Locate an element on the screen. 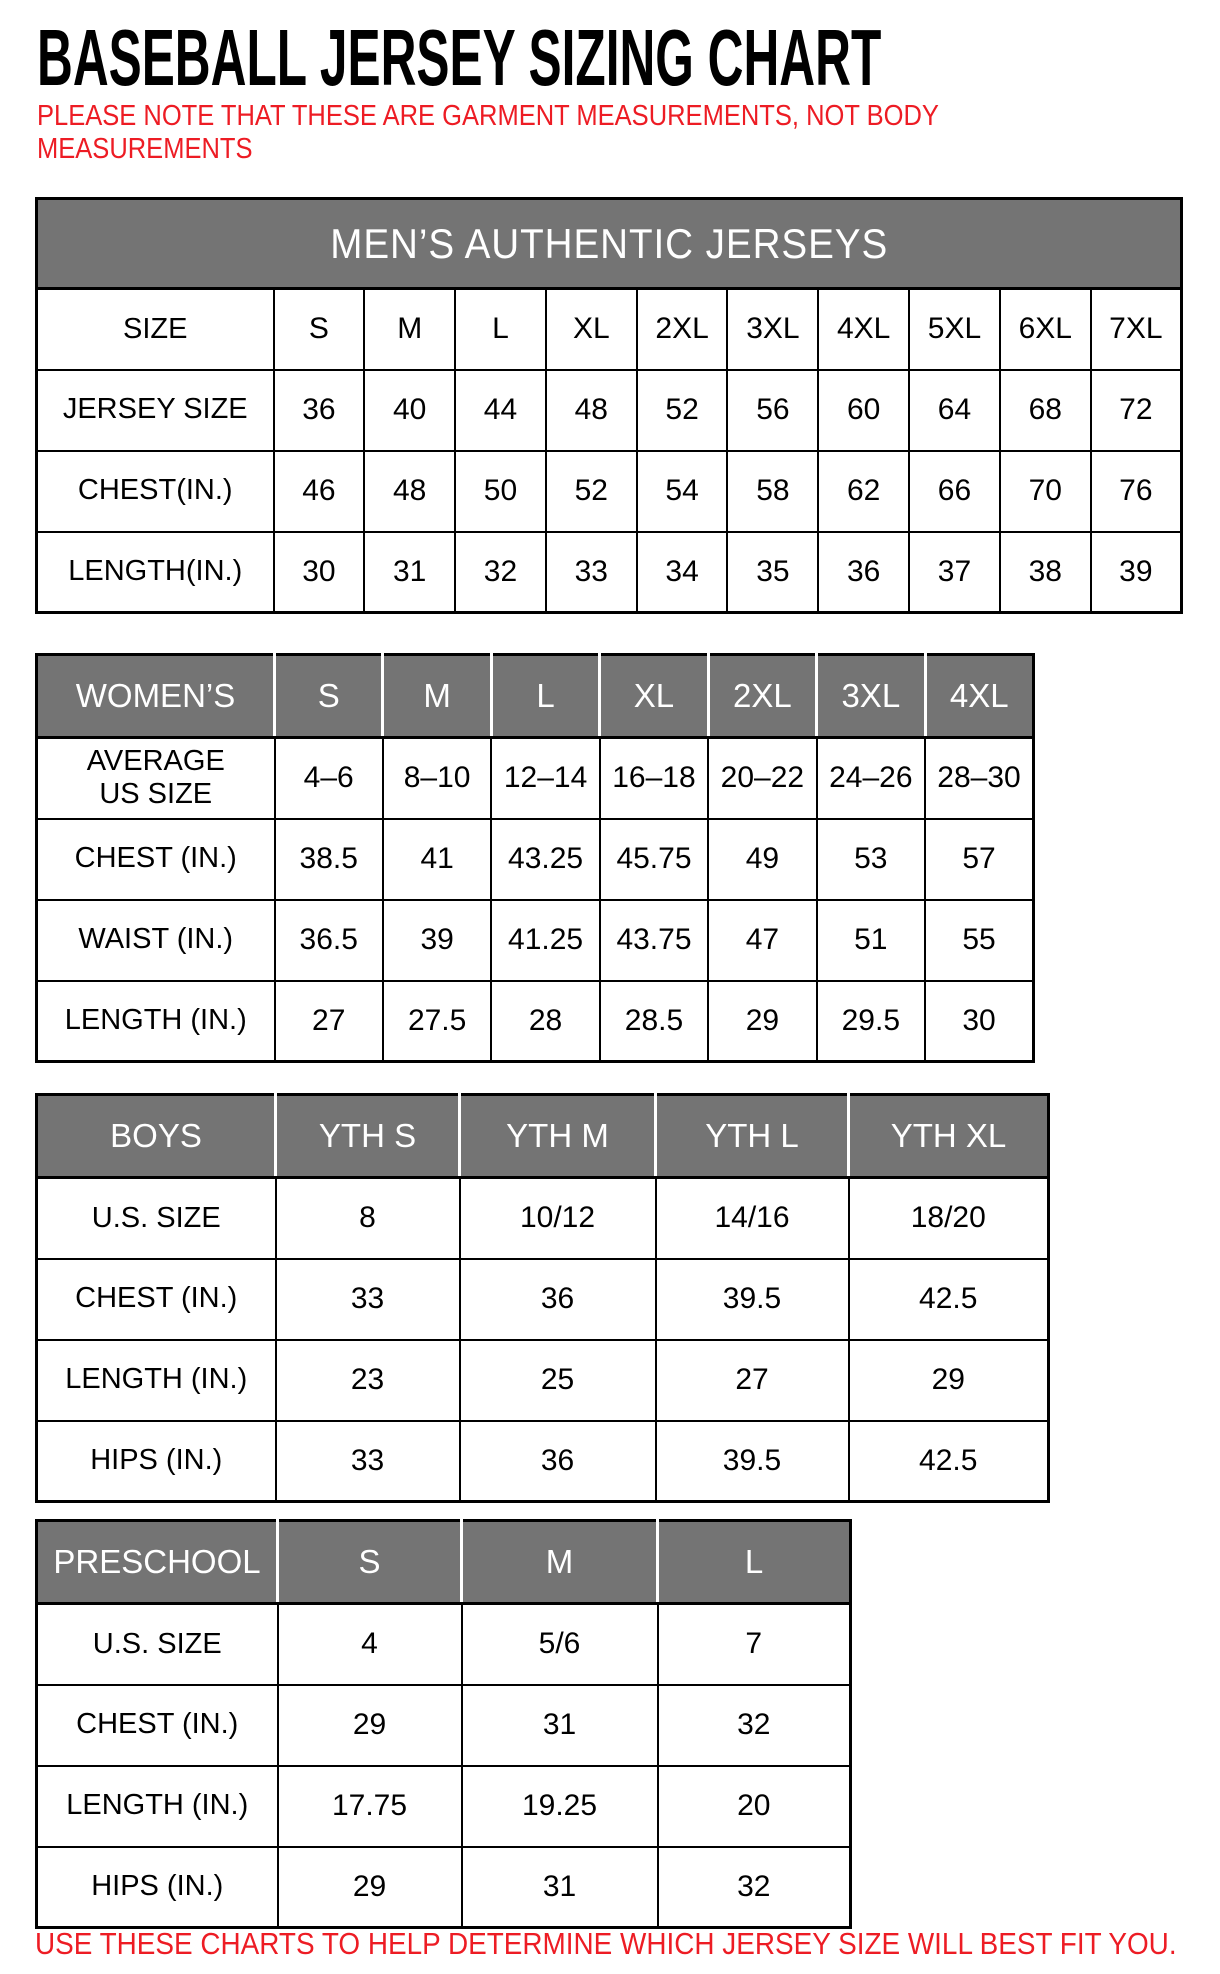 The width and height of the screenshot is (1220, 1974). size-value: 41.25 is located at coordinates (545, 940).